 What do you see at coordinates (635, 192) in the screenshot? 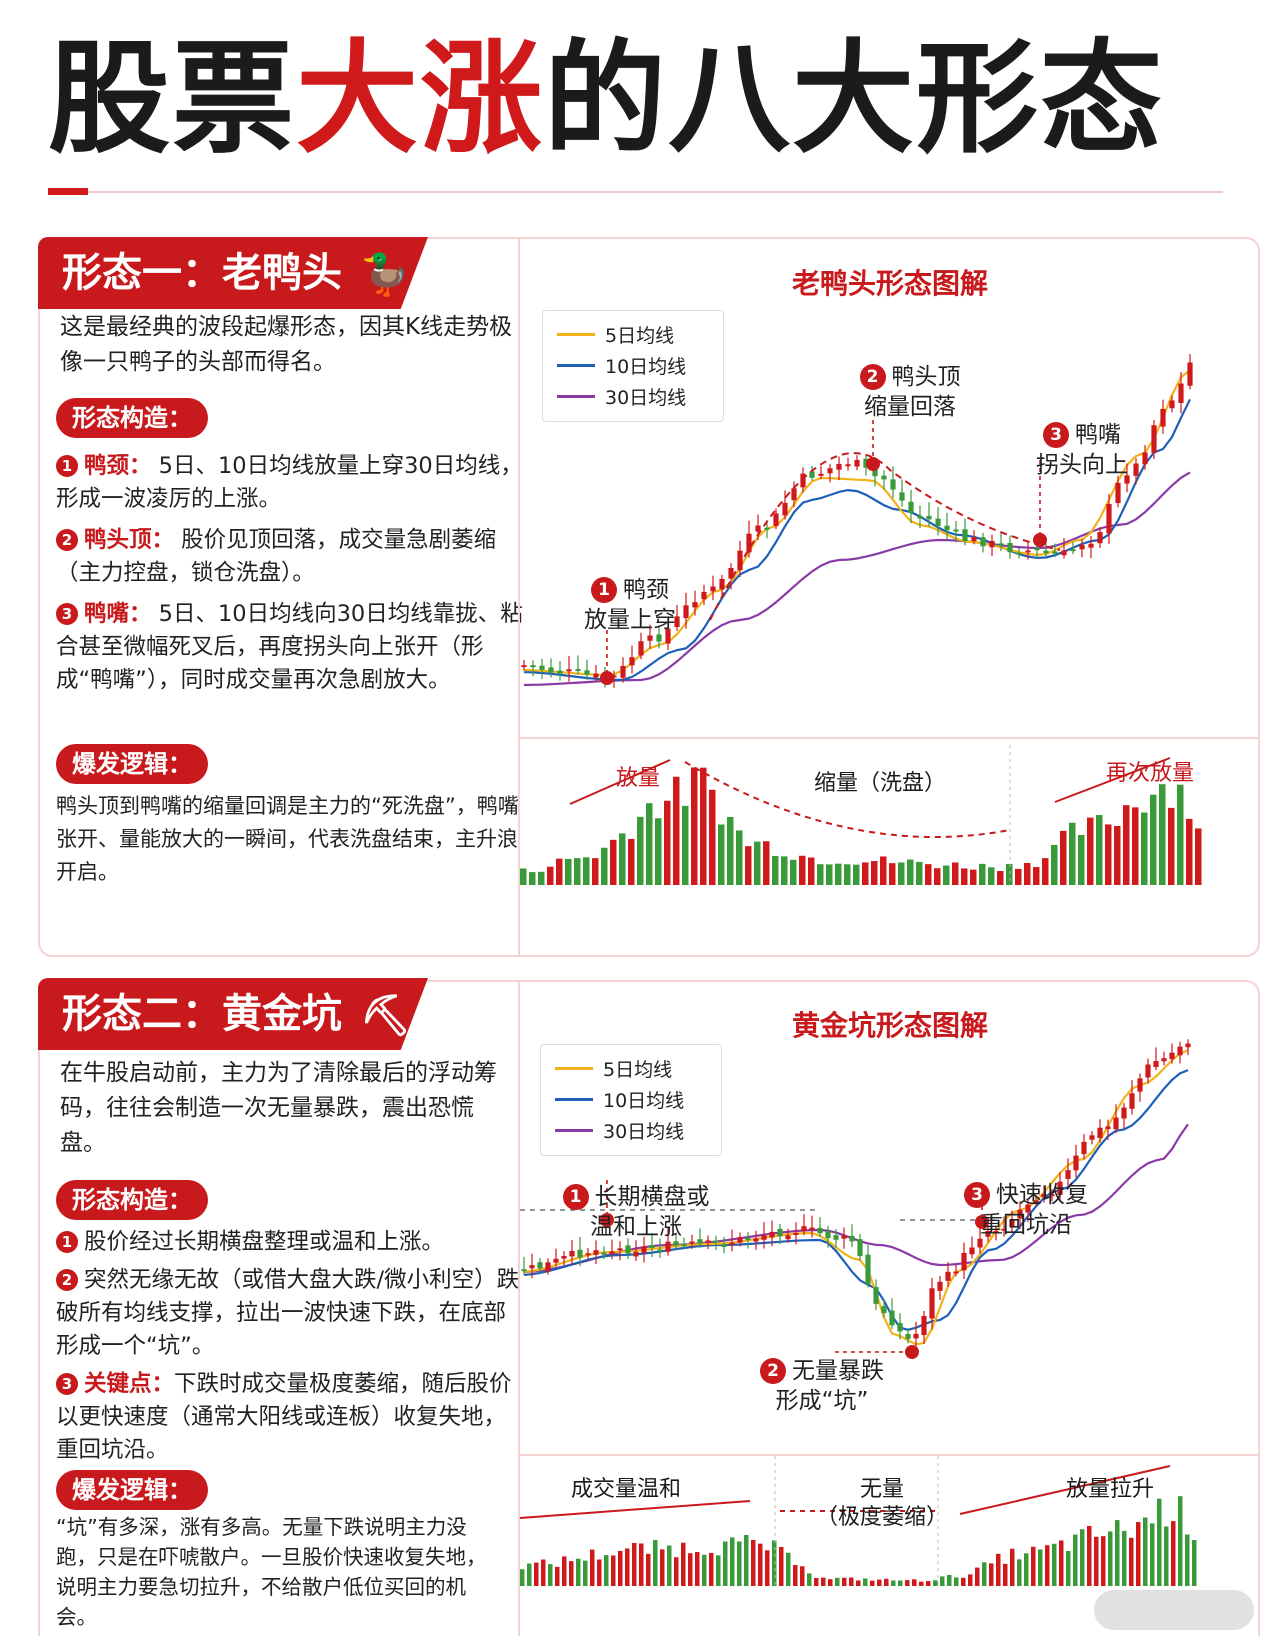
I see `title-divider` at bounding box center [635, 192].